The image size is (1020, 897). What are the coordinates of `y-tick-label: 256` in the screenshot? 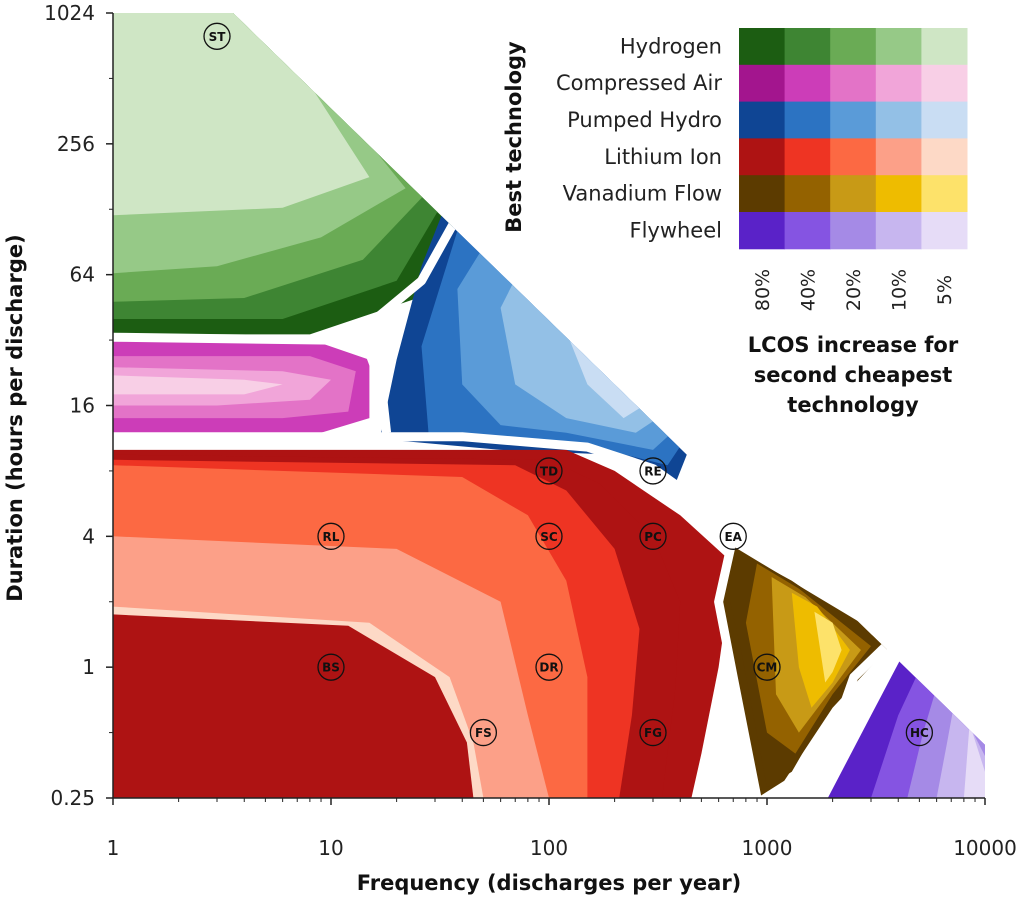 It's located at (76, 144).